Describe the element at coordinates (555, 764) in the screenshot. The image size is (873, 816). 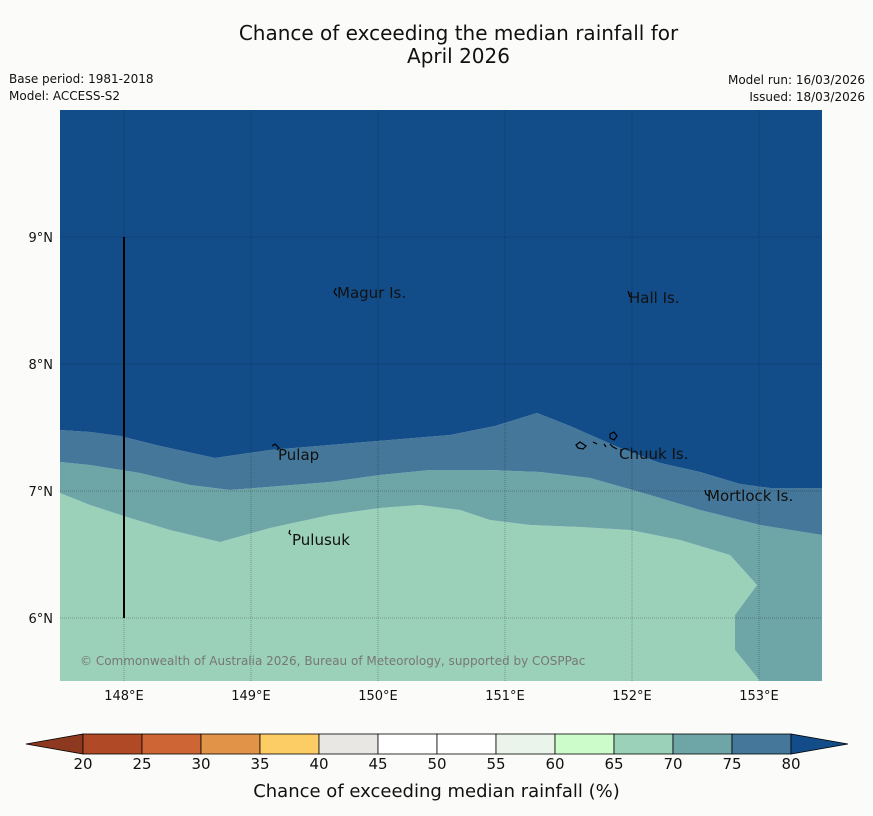
I see `colorbar-tick-label: 60` at that location.